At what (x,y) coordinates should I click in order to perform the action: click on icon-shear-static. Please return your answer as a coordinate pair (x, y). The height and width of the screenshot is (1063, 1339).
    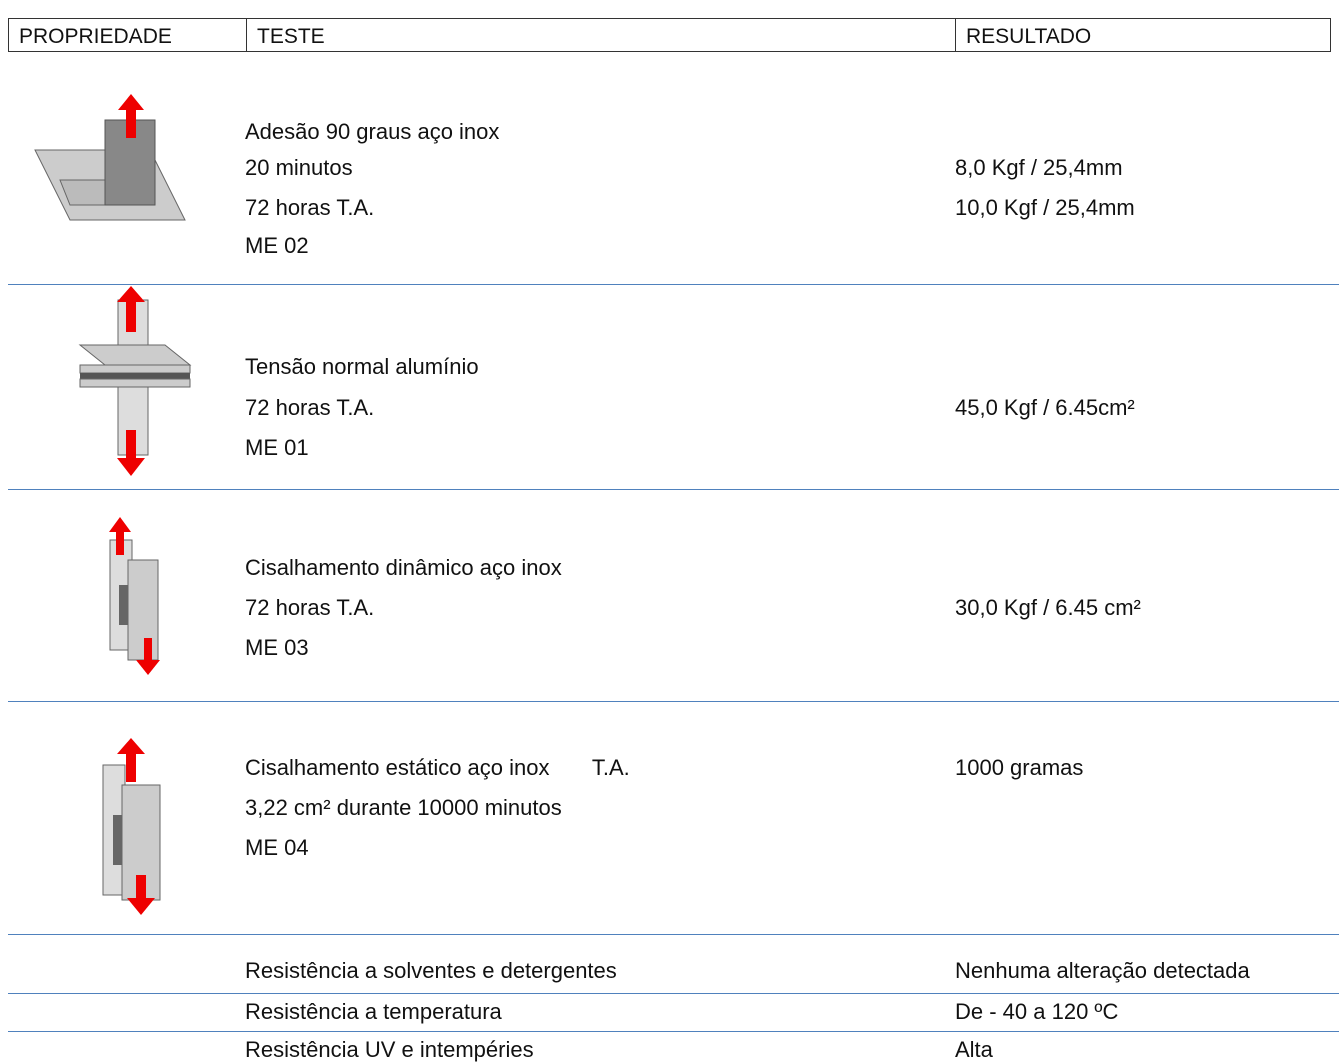
    Looking at the image, I should click on (131, 826).